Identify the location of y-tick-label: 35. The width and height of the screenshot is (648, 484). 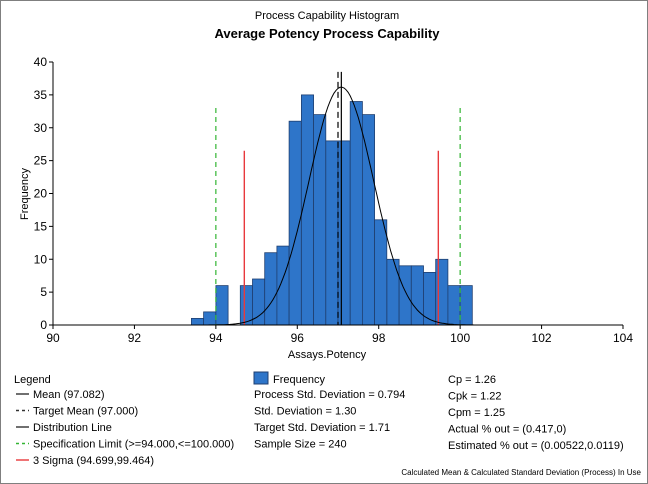
(41, 95).